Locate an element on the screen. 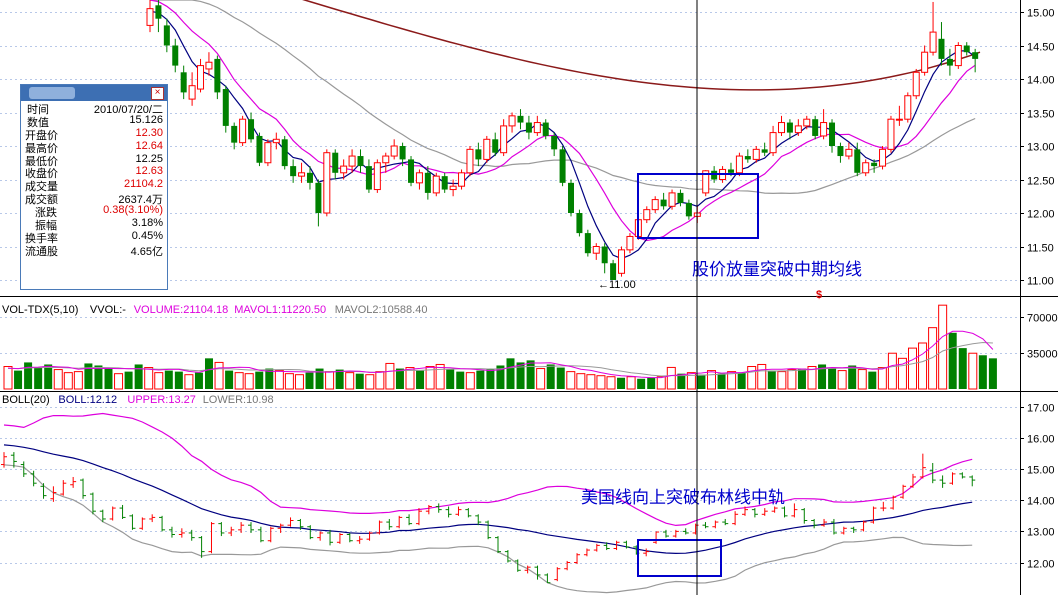  mavol1-line is located at coordinates (500, 354).